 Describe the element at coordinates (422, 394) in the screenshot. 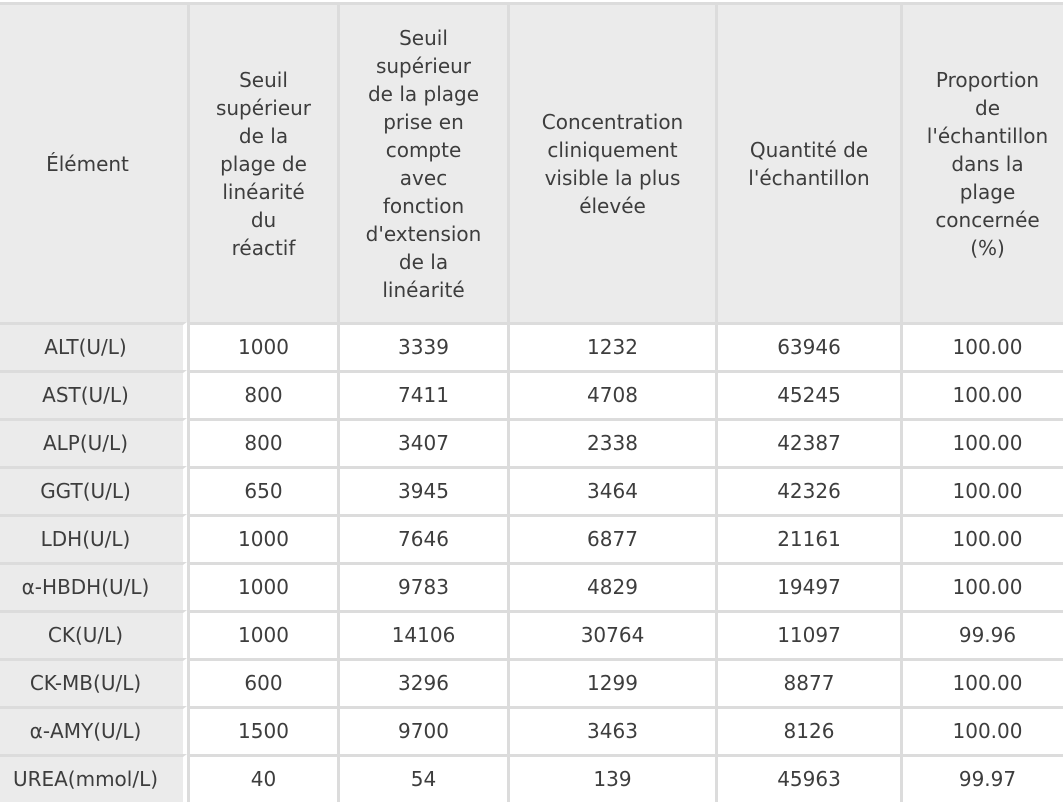

I see `value-cell-extended-linearity-upper-limit: 7411` at that location.